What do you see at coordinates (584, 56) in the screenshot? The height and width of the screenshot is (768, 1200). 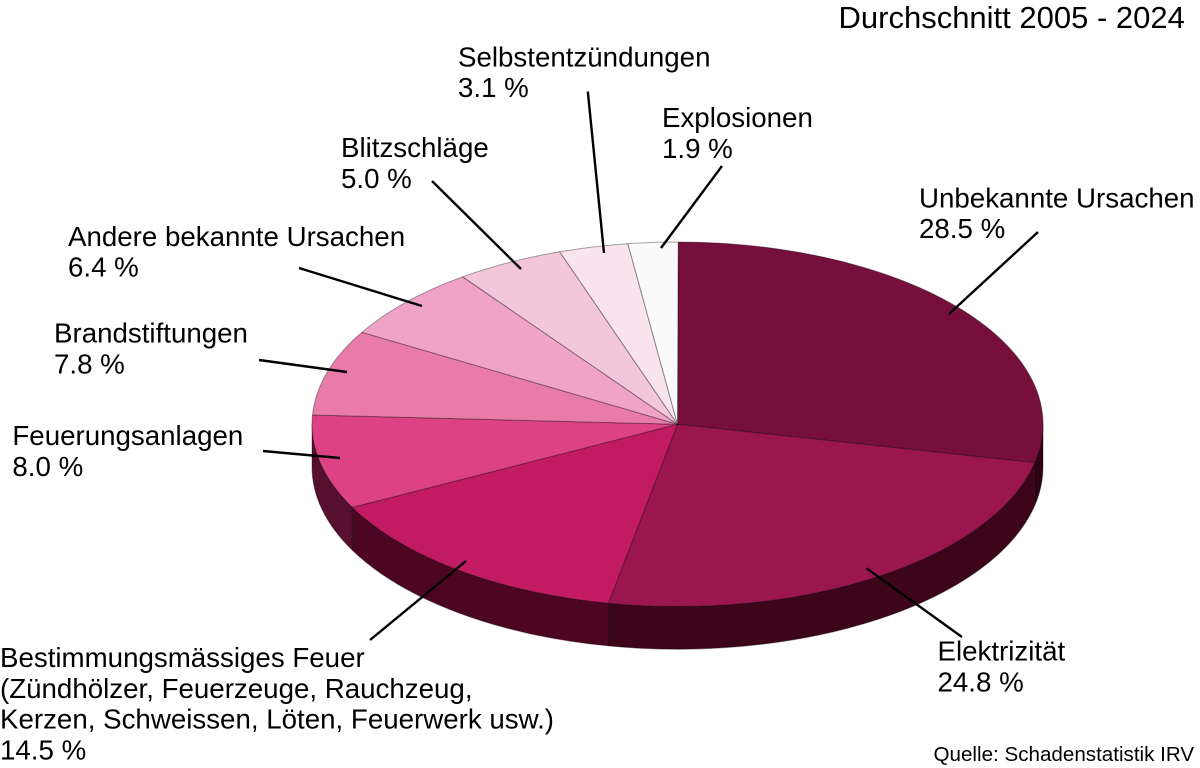 I see `svg-text: Selbstentzündungen` at bounding box center [584, 56].